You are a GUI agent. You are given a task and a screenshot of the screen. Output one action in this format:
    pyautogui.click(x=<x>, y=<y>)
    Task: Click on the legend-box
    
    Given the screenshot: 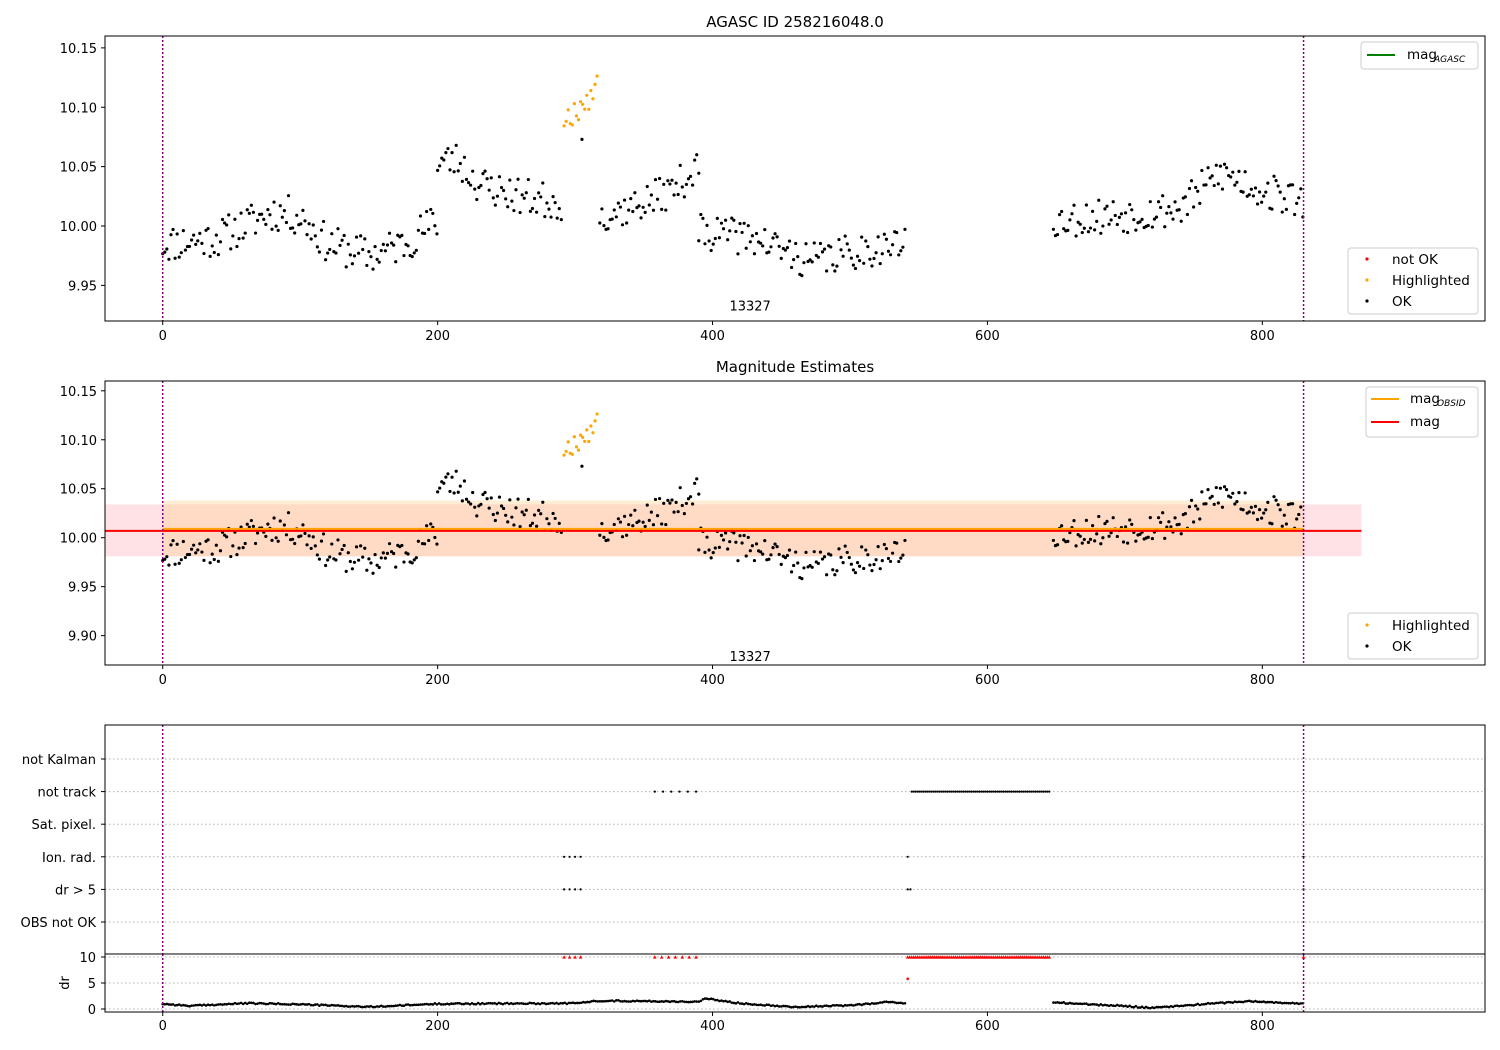 What is the action you would take?
    pyautogui.click(x=1419, y=55)
    